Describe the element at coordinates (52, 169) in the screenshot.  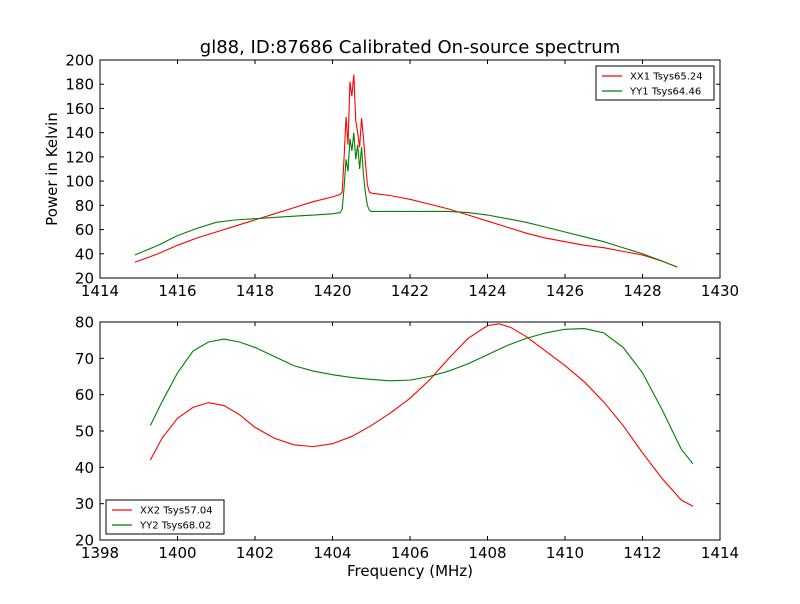
I see `y-axis-label: Power in Kelvin` at that location.